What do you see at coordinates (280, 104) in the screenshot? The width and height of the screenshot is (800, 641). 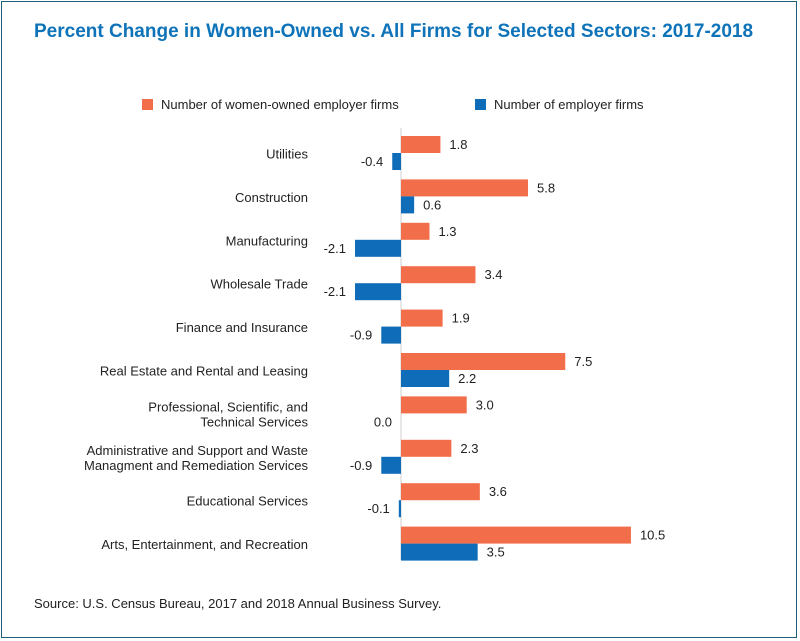 I see `legend-label-women-owned: Number of women-owned employer firms` at bounding box center [280, 104].